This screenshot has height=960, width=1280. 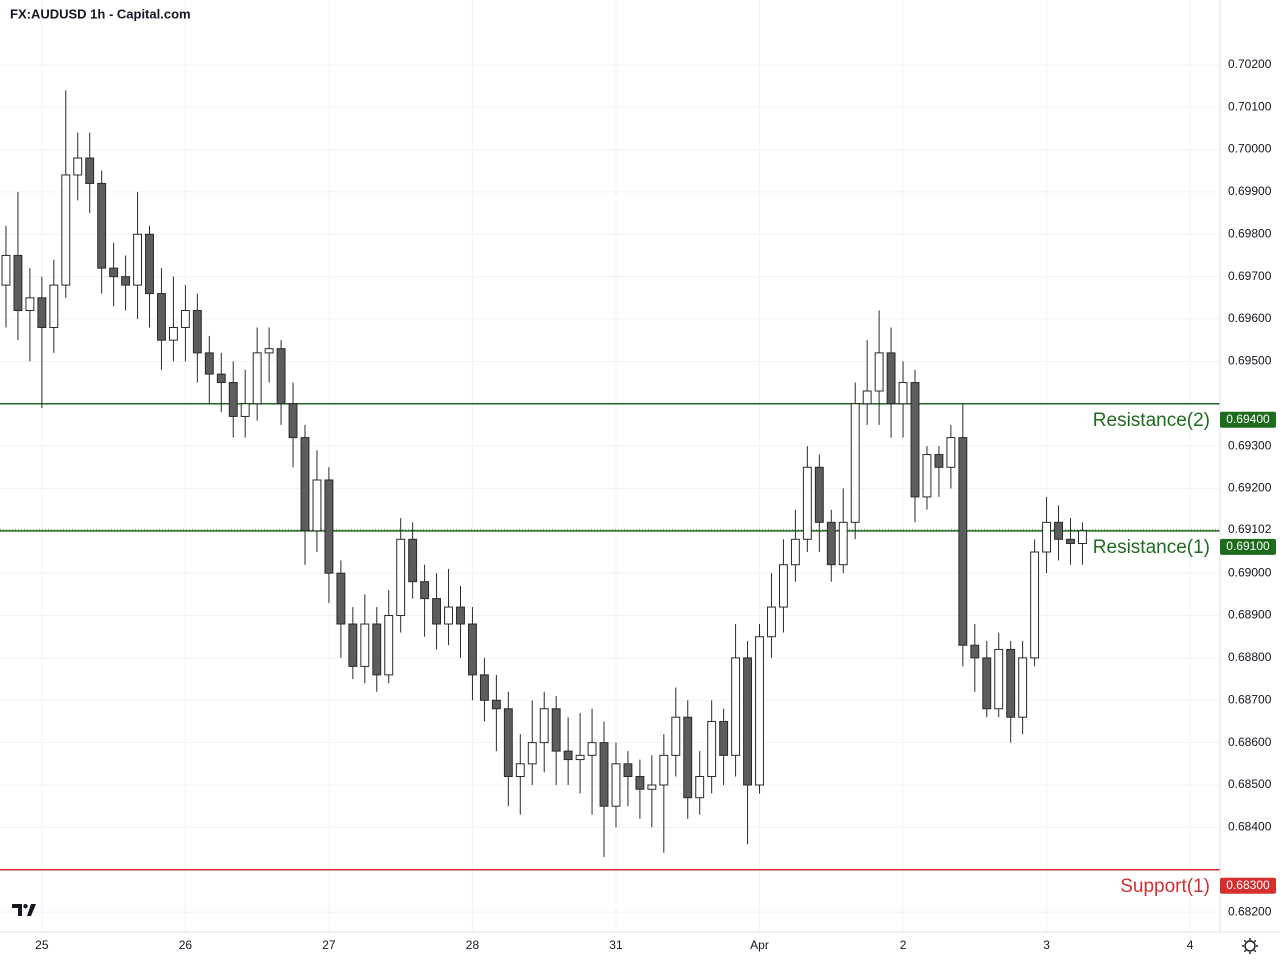 I want to click on y-tick-label: 0.68600, so click(x=1250, y=742).